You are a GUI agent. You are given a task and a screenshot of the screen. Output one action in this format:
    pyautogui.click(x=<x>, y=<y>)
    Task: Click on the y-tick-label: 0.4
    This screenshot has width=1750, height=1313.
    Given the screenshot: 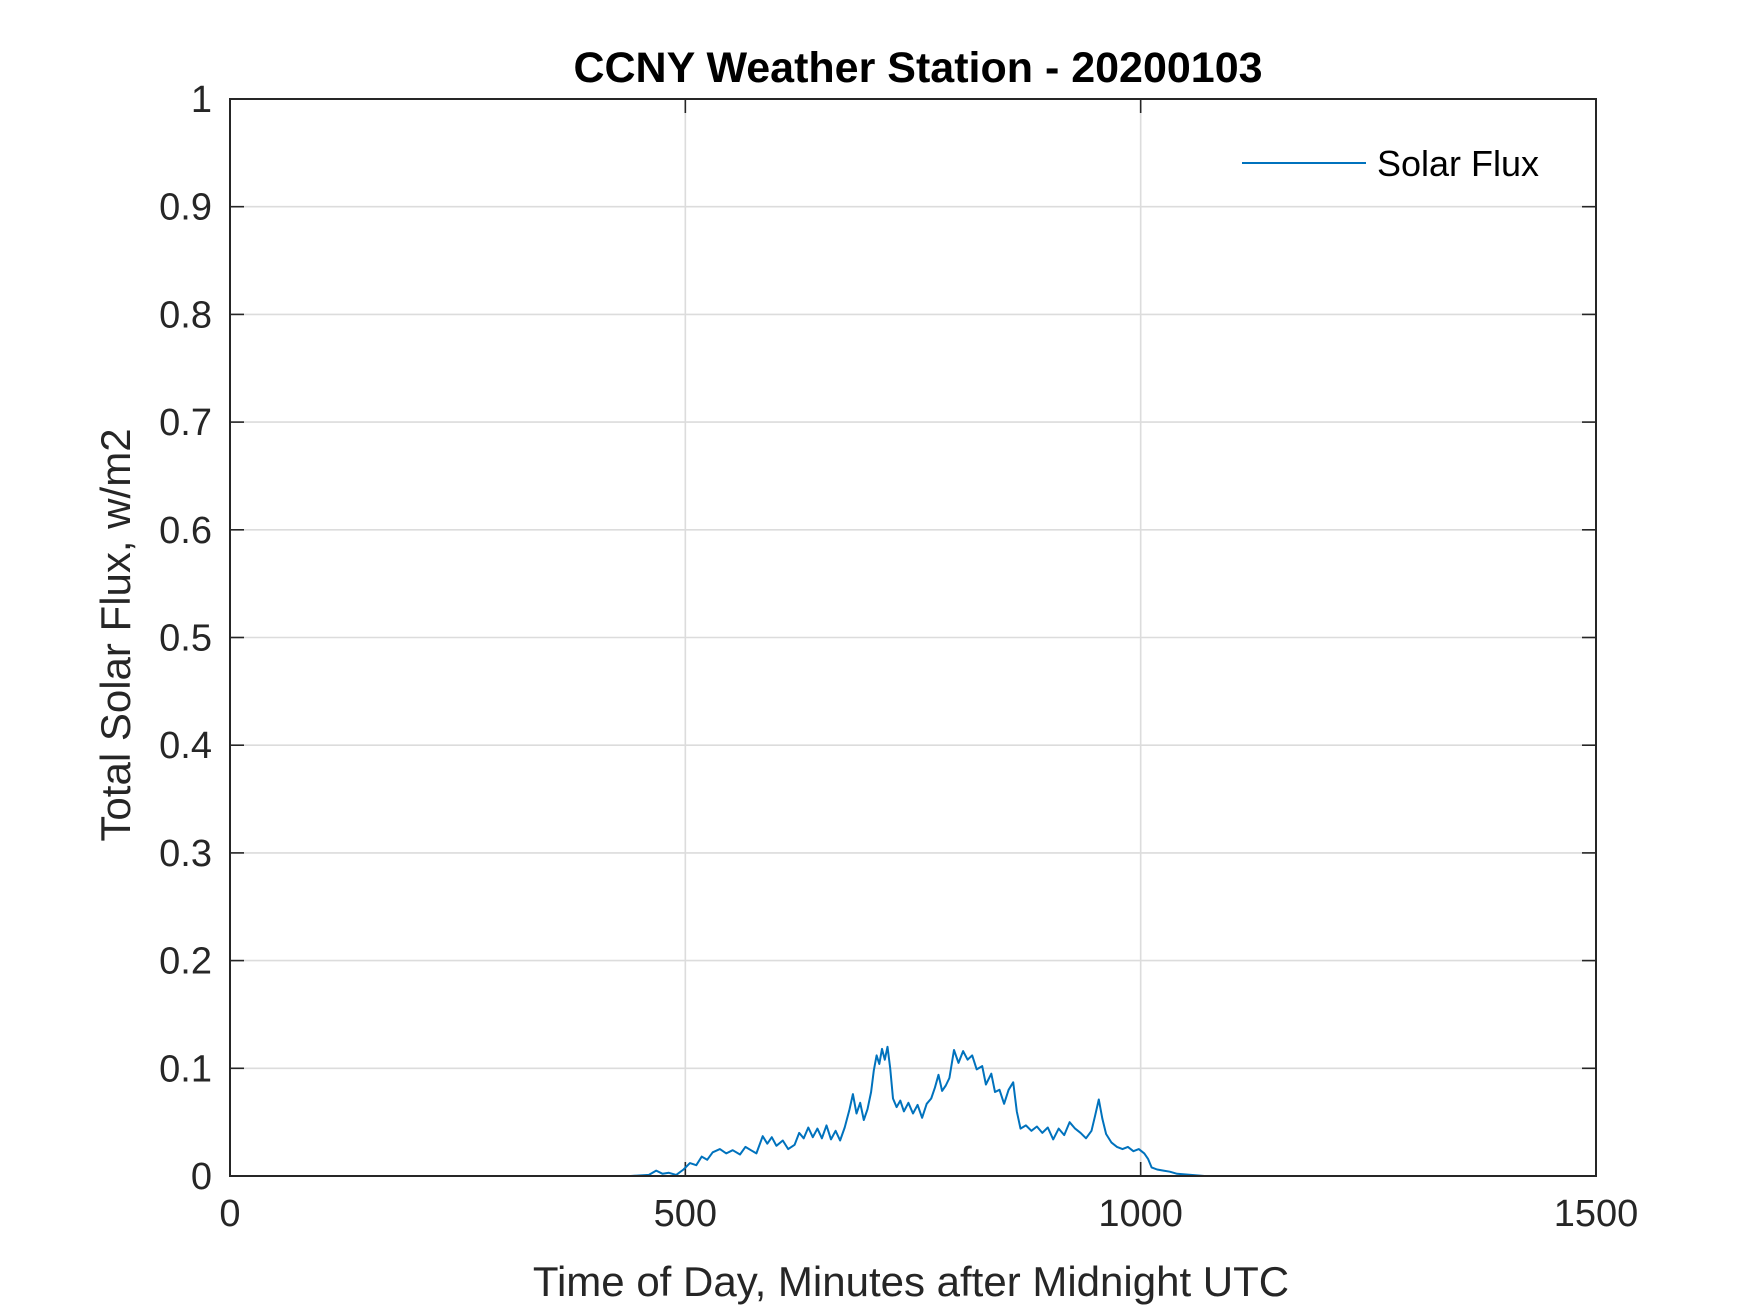 What is the action you would take?
    pyautogui.click(x=185, y=746)
    